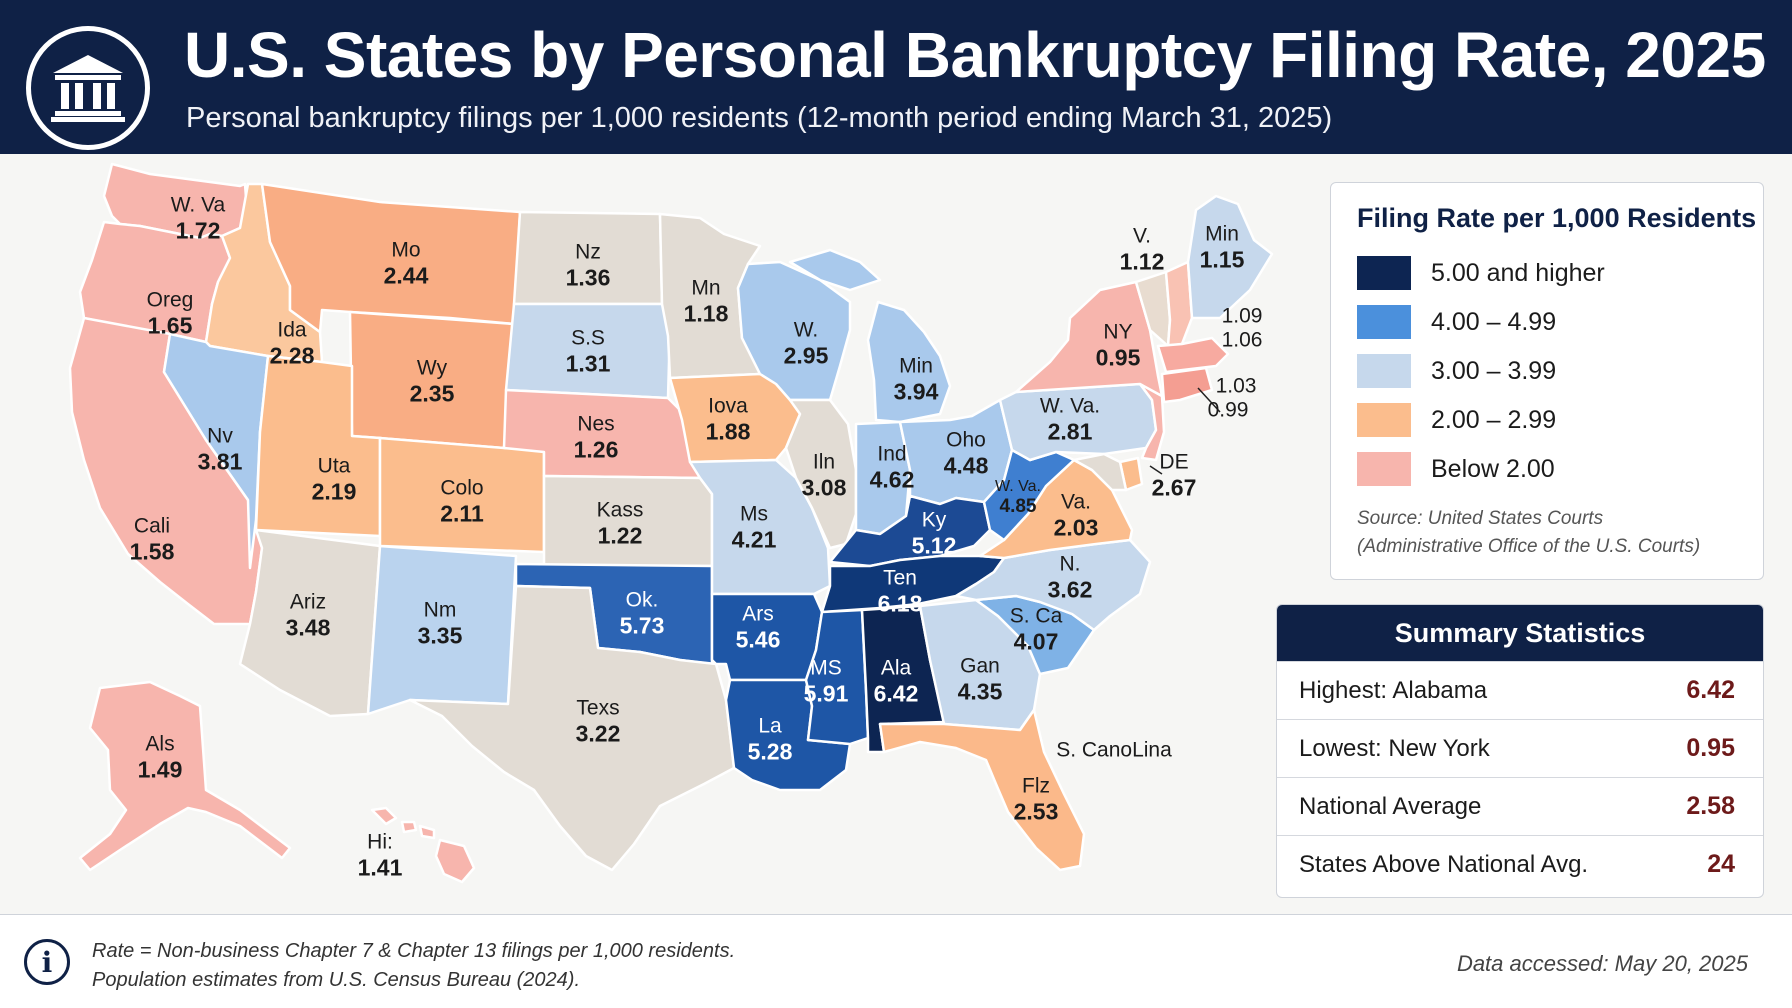 The width and height of the screenshot is (1792, 1008). Describe the element at coordinates (1710, 748) in the screenshot. I see `summary-value: 0.95` at that location.